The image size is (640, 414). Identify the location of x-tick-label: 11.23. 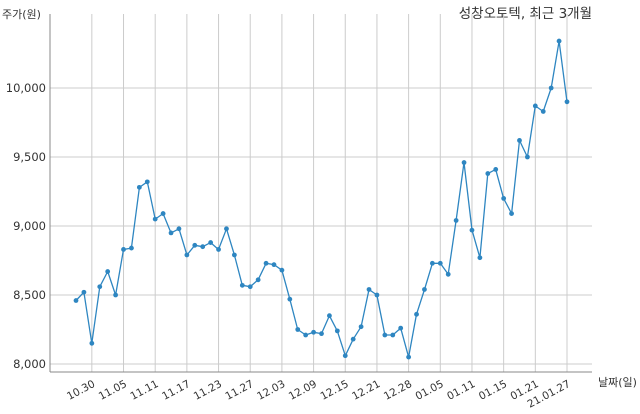
(208, 390).